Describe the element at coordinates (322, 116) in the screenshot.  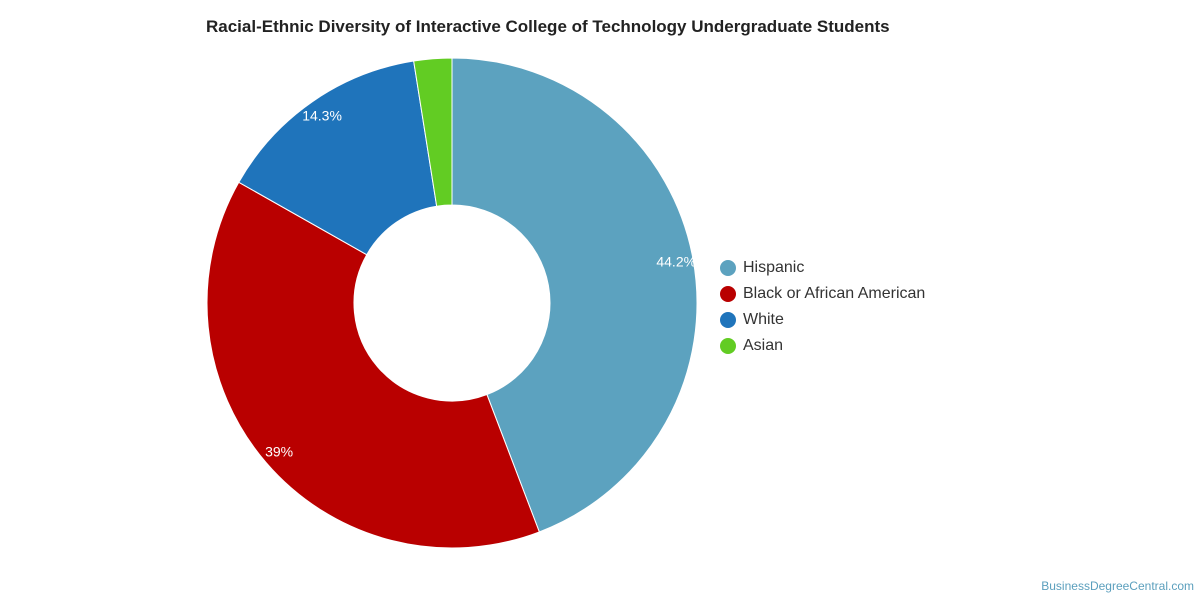
I see `slice-label-white: 14.3%` at that location.